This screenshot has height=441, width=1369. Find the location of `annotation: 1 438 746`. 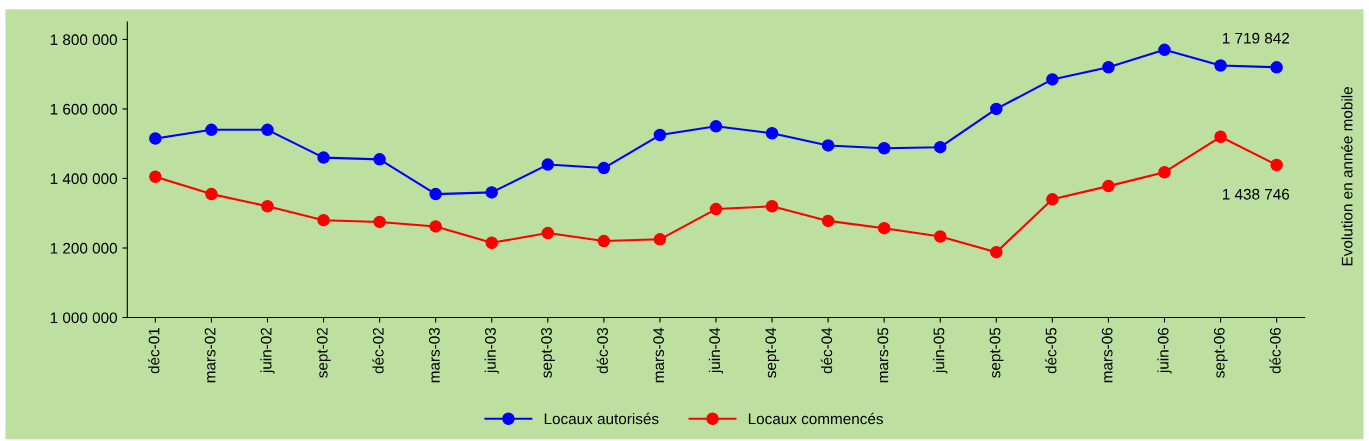

annotation: 1 438 746 is located at coordinates (1256, 194).